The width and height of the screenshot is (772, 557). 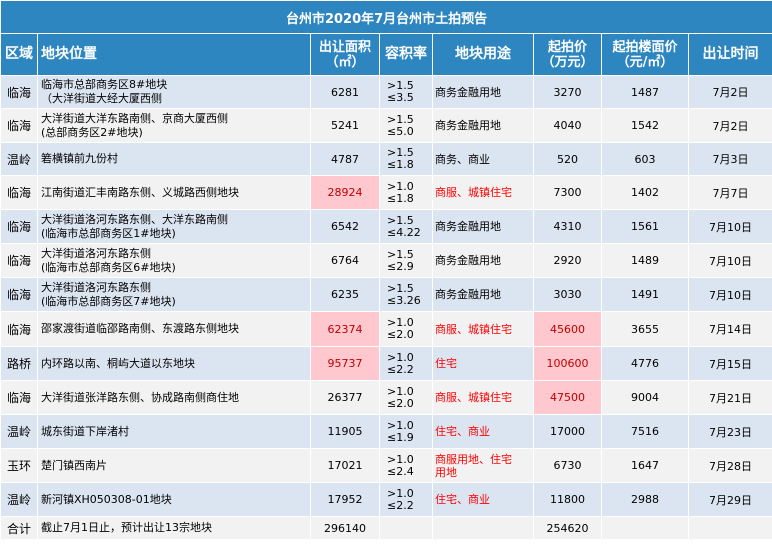 I want to click on date-cell: 7月28日, so click(x=729, y=465).